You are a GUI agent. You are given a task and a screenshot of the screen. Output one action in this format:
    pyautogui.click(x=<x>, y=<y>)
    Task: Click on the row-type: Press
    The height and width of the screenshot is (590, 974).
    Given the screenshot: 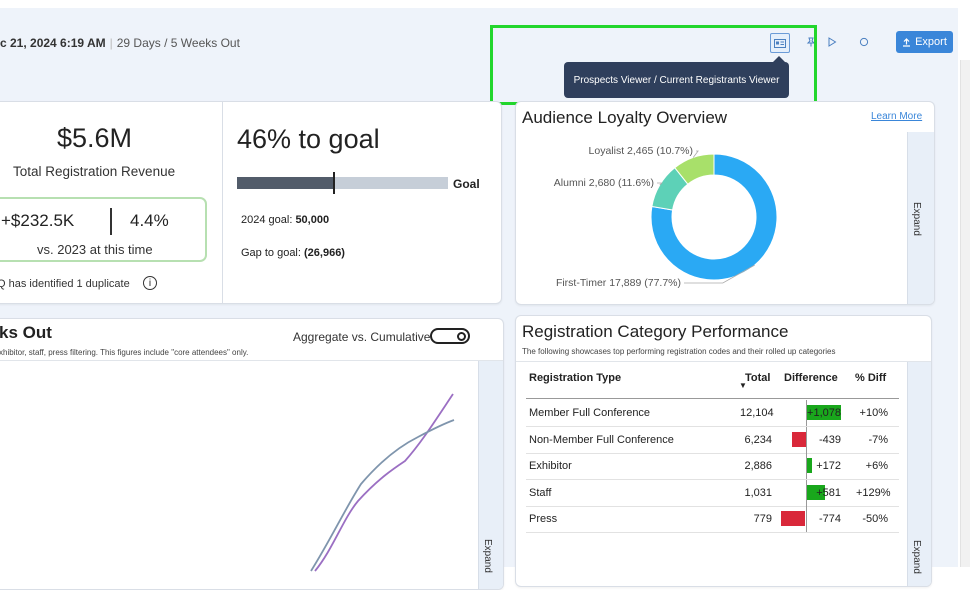 What is the action you would take?
    pyautogui.click(x=543, y=519)
    